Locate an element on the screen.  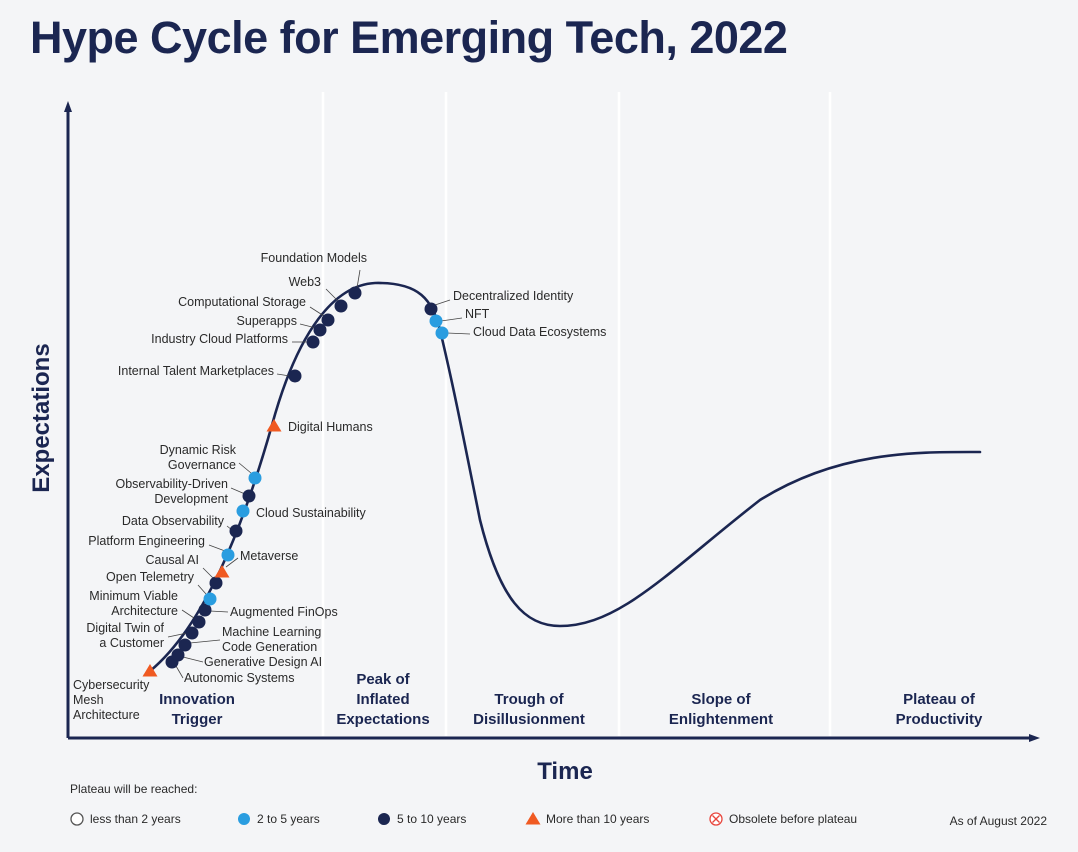
phase-label-slope-of-enlightenment: Slope of Enlightenment is located at coordinates (721, 709).